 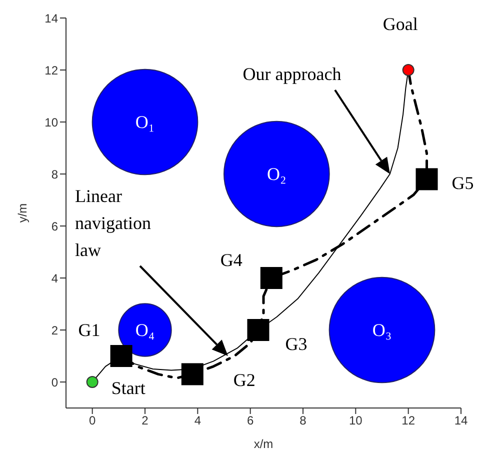 What do you see at coordinates (400, 24) in the screenshot?
I see `annotation: Goal` at bounding box center [400, 24].